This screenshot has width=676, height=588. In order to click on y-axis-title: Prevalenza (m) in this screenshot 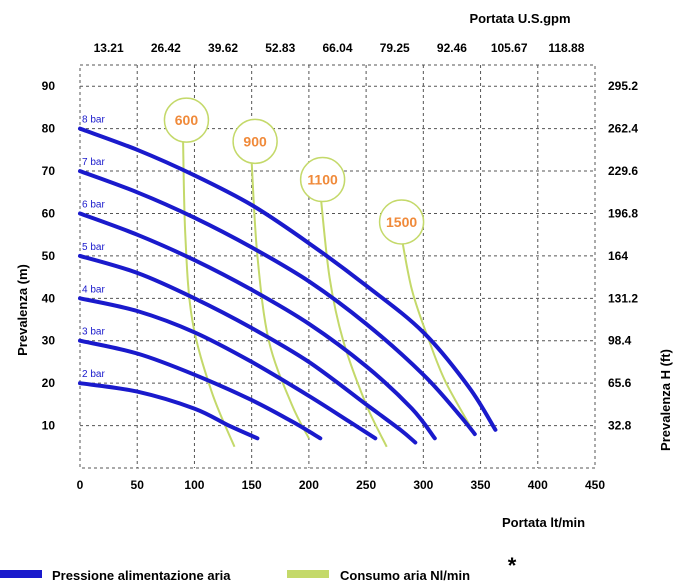, I will do `click(22, 310)`.